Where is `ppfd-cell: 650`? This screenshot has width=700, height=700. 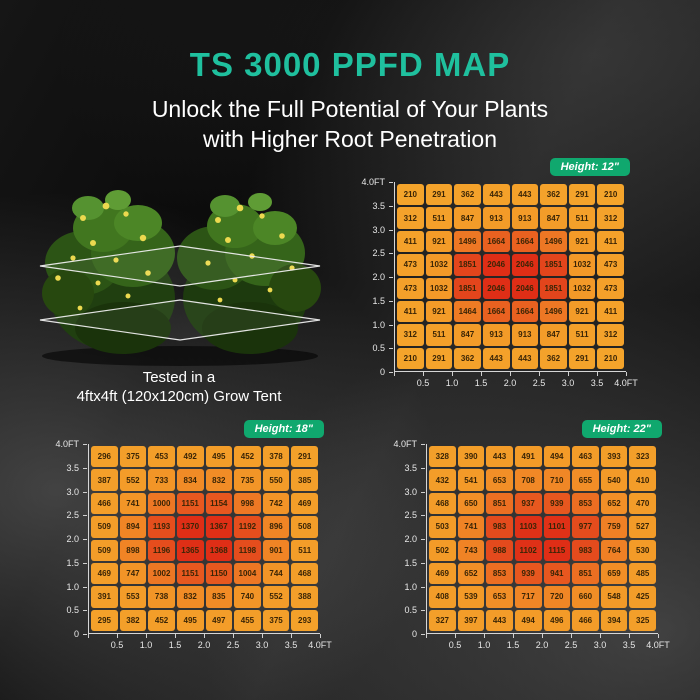
ppfd-cell: 650 is located at coordinates (471, 503).